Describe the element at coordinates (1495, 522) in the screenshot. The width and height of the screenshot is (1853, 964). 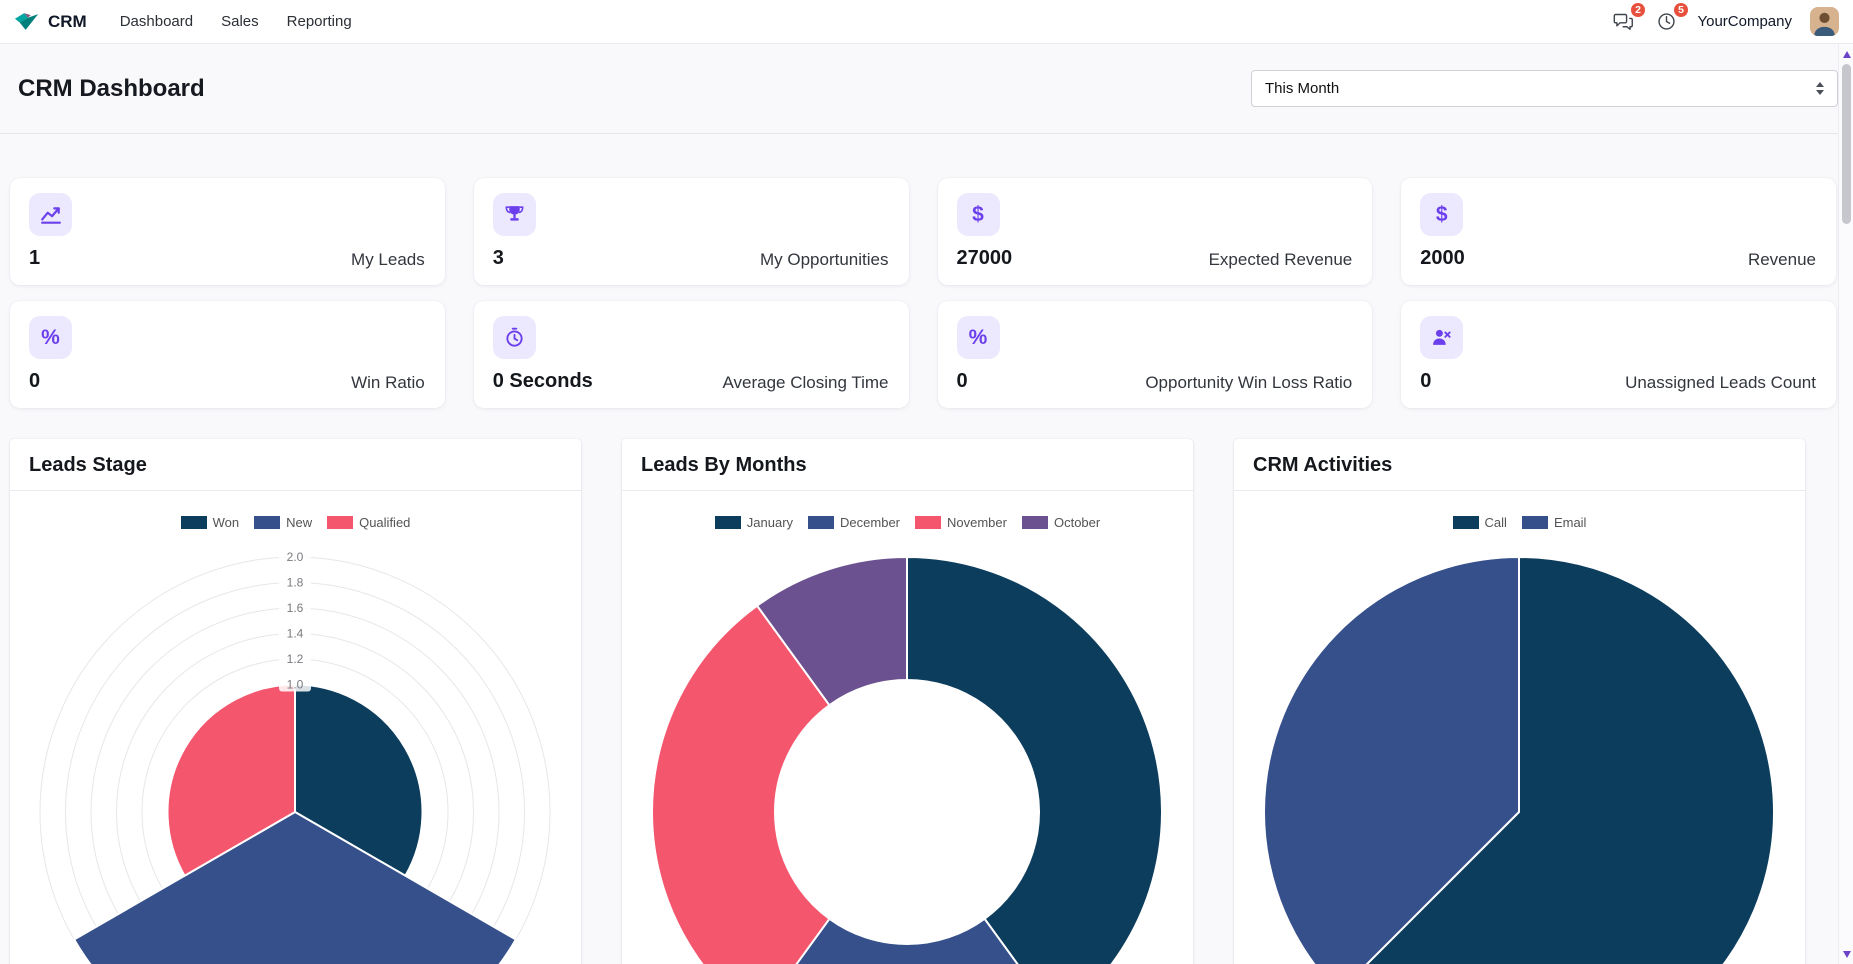
I see `legend-label: Call` at that location.